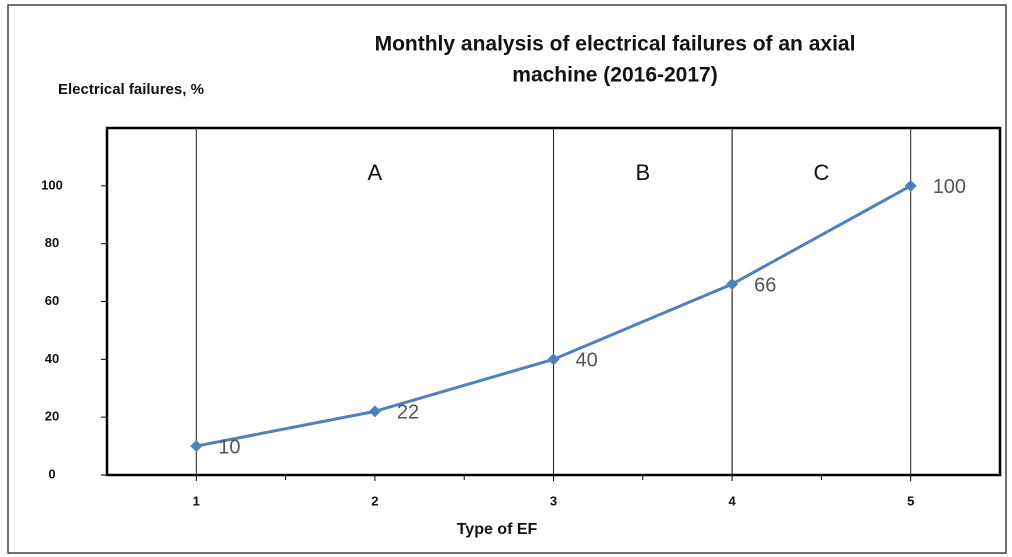 The image size is (1012, 557). What do you see at coordinates (732, 500) in the screenshot?
I see `x-tick-label: 4` at bounding box center [732, 500].